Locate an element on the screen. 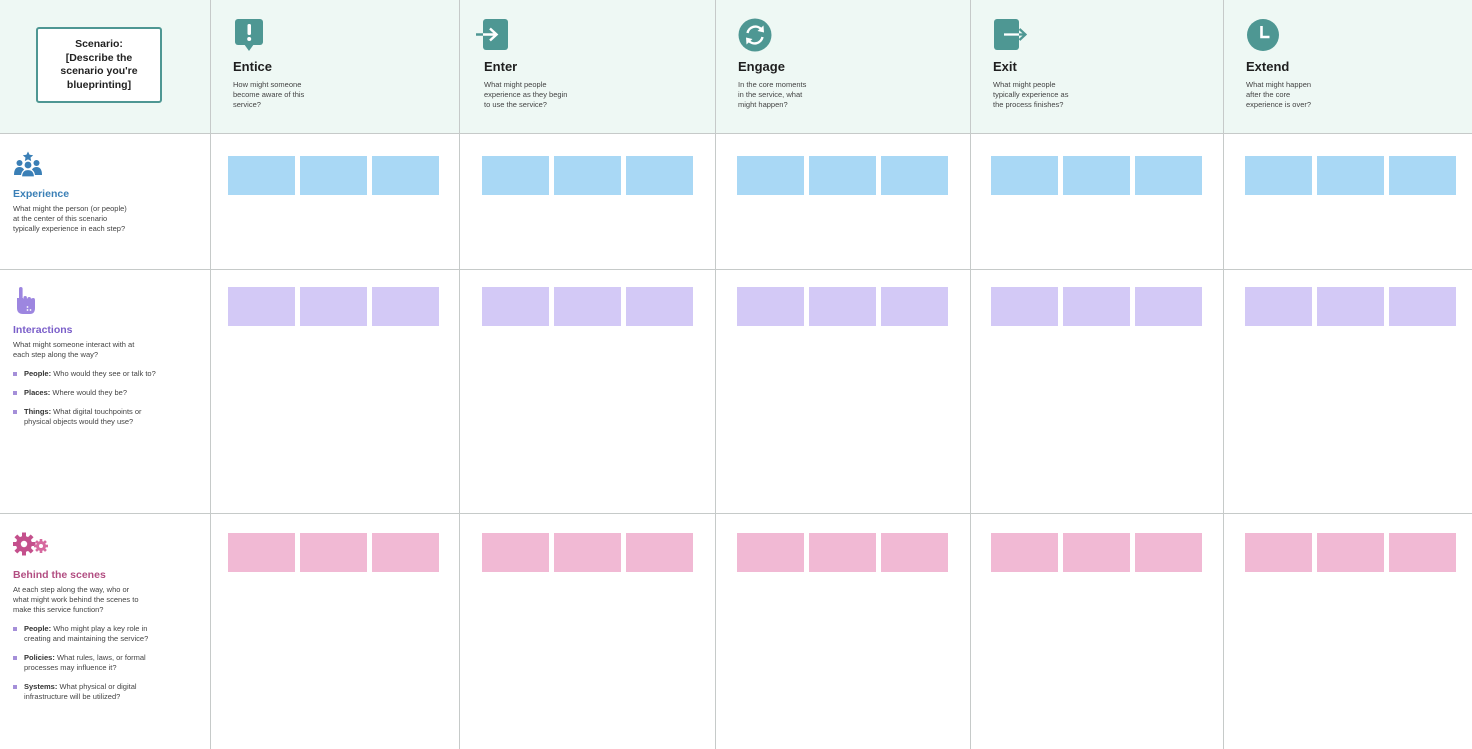  row-divider is located at coordinates (736, 513).